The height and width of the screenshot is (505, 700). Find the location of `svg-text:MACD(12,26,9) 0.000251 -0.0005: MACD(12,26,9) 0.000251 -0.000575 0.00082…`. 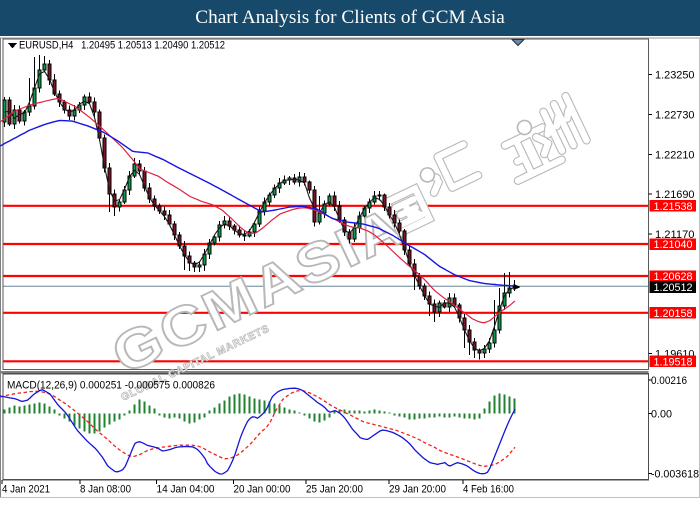

svg-text:MACD(12,26,9) 0.000251 -0.0005: MACD(12,26,9) 0.000251 -0.000575 0.00082… is located at coordinates (111, 386).